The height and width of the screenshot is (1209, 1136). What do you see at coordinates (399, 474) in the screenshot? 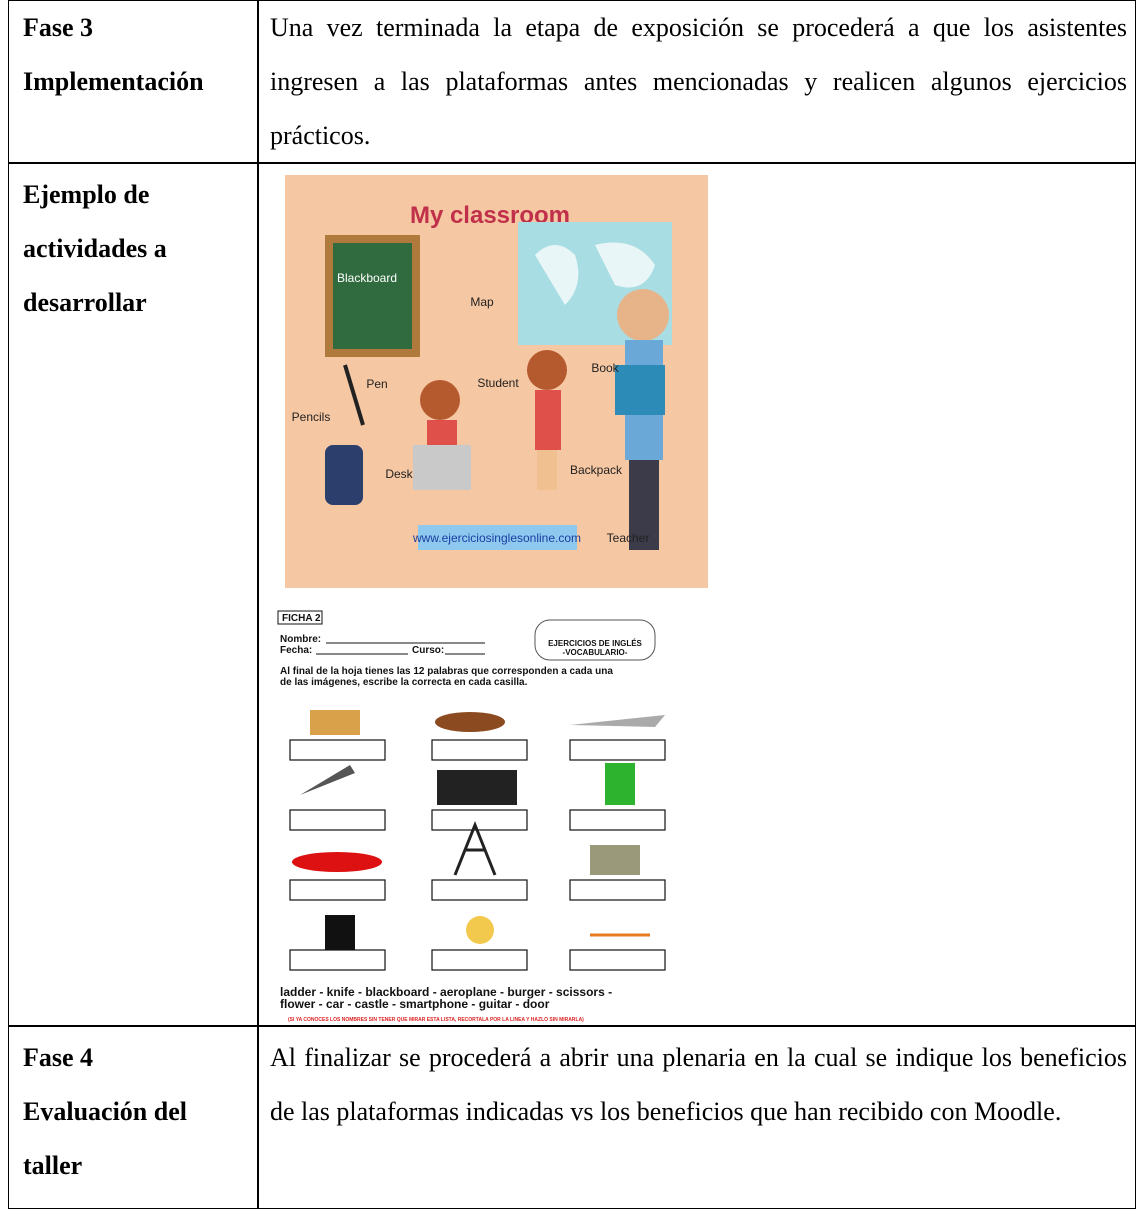
I see `image-label: Desk` at bounding box center [399, 474].